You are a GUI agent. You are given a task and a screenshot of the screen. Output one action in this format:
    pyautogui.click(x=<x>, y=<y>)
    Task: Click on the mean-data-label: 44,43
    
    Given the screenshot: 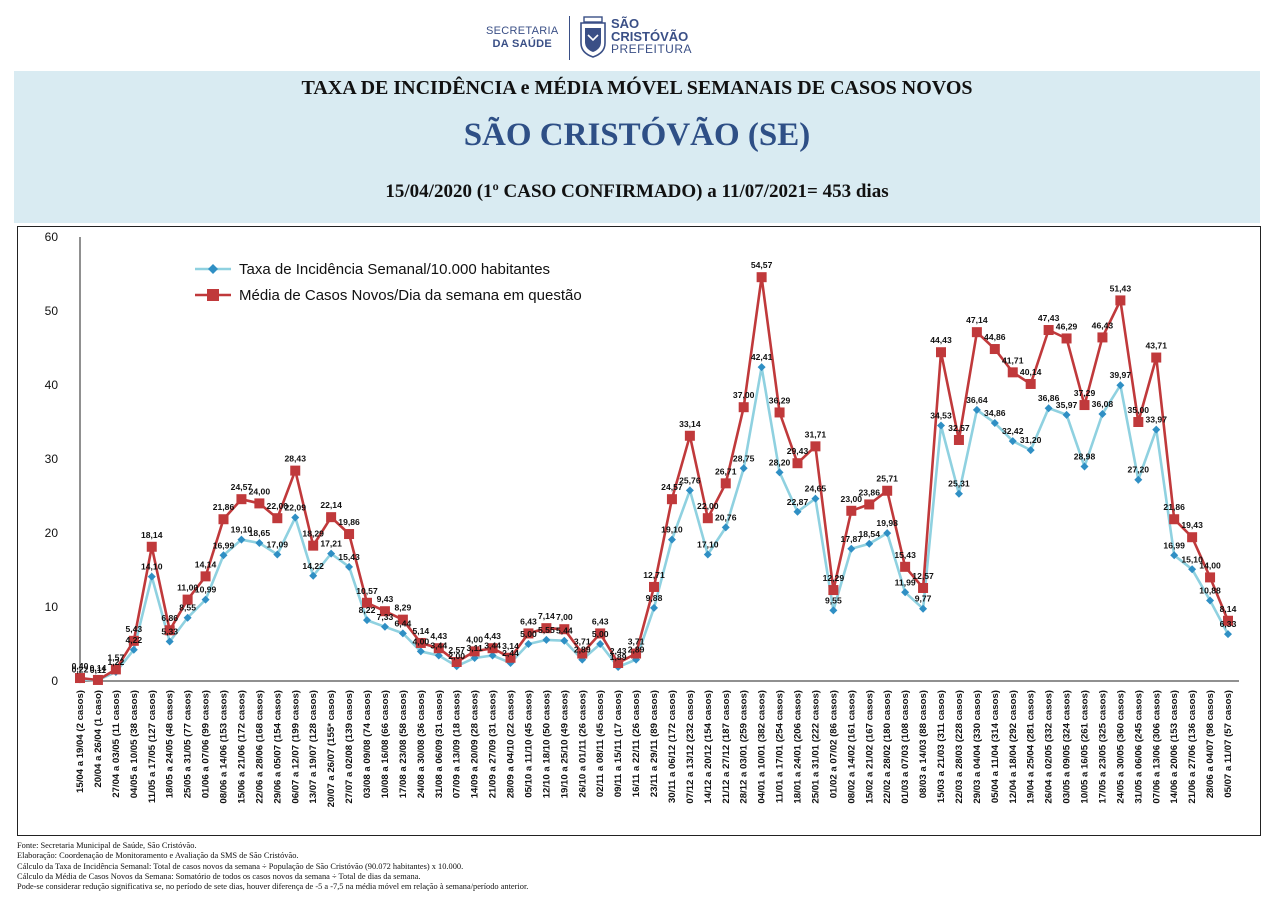 What is the action you would take?
    pyautogui.click(x=941, y=340)
    